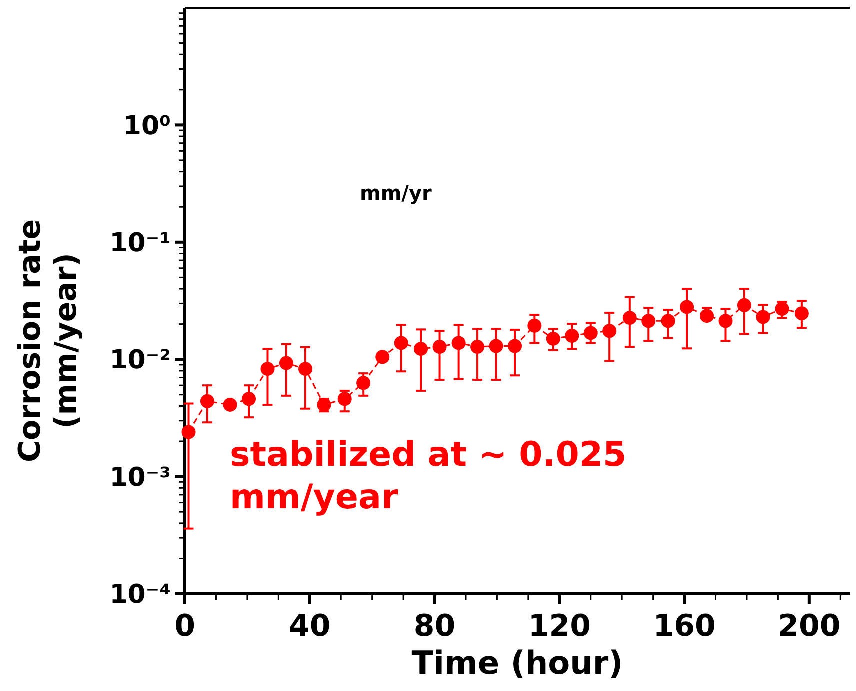 This screenshot has height=691, width=856. Describe the element at coordinates (809, 626) in the screenshot. I see `x-tick-label: 200` at that location.